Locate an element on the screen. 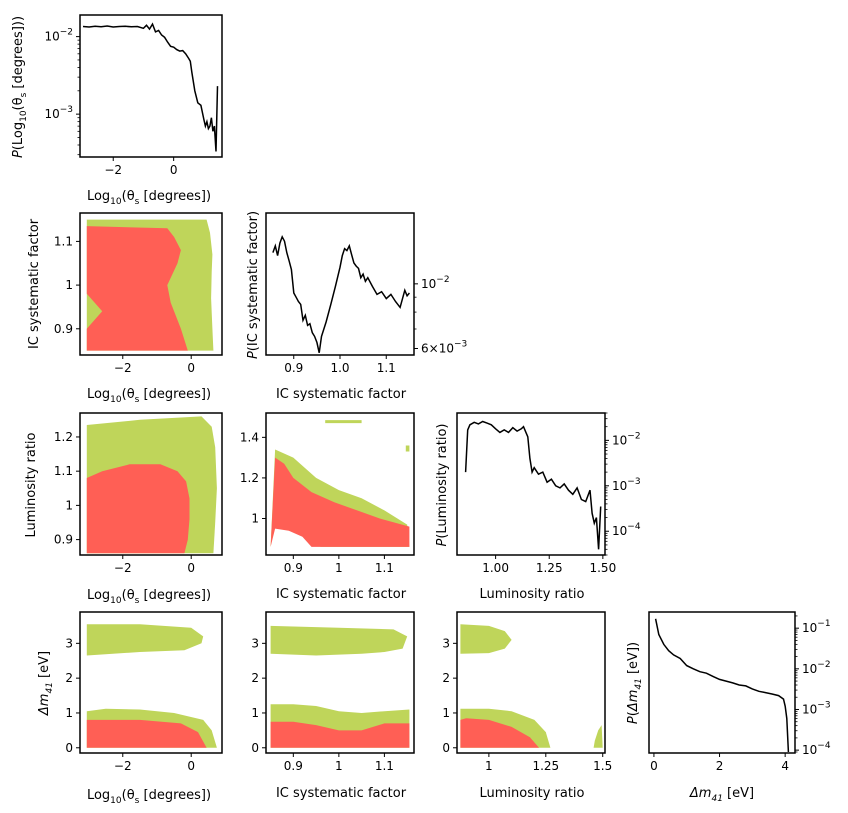 The height and width of the screenshot is (813, 848). panel-r2c2-xtick-label: 1.00 is located at coordinates (495, 568).